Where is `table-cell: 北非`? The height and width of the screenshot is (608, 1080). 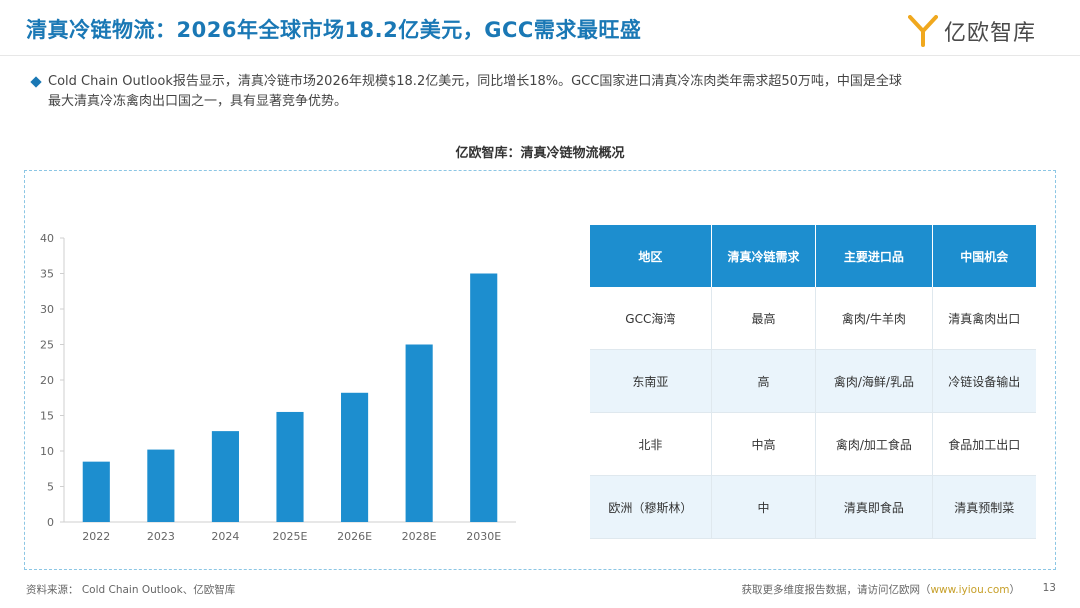
table-cell: 北非 is located at coordinates (651, 444).